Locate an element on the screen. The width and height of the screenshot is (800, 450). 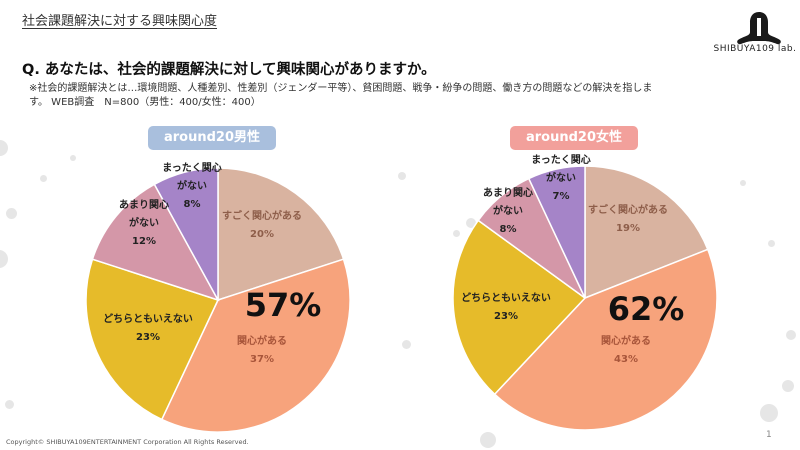
shibuya109-lab-logo is located at coordinates (759, 28).